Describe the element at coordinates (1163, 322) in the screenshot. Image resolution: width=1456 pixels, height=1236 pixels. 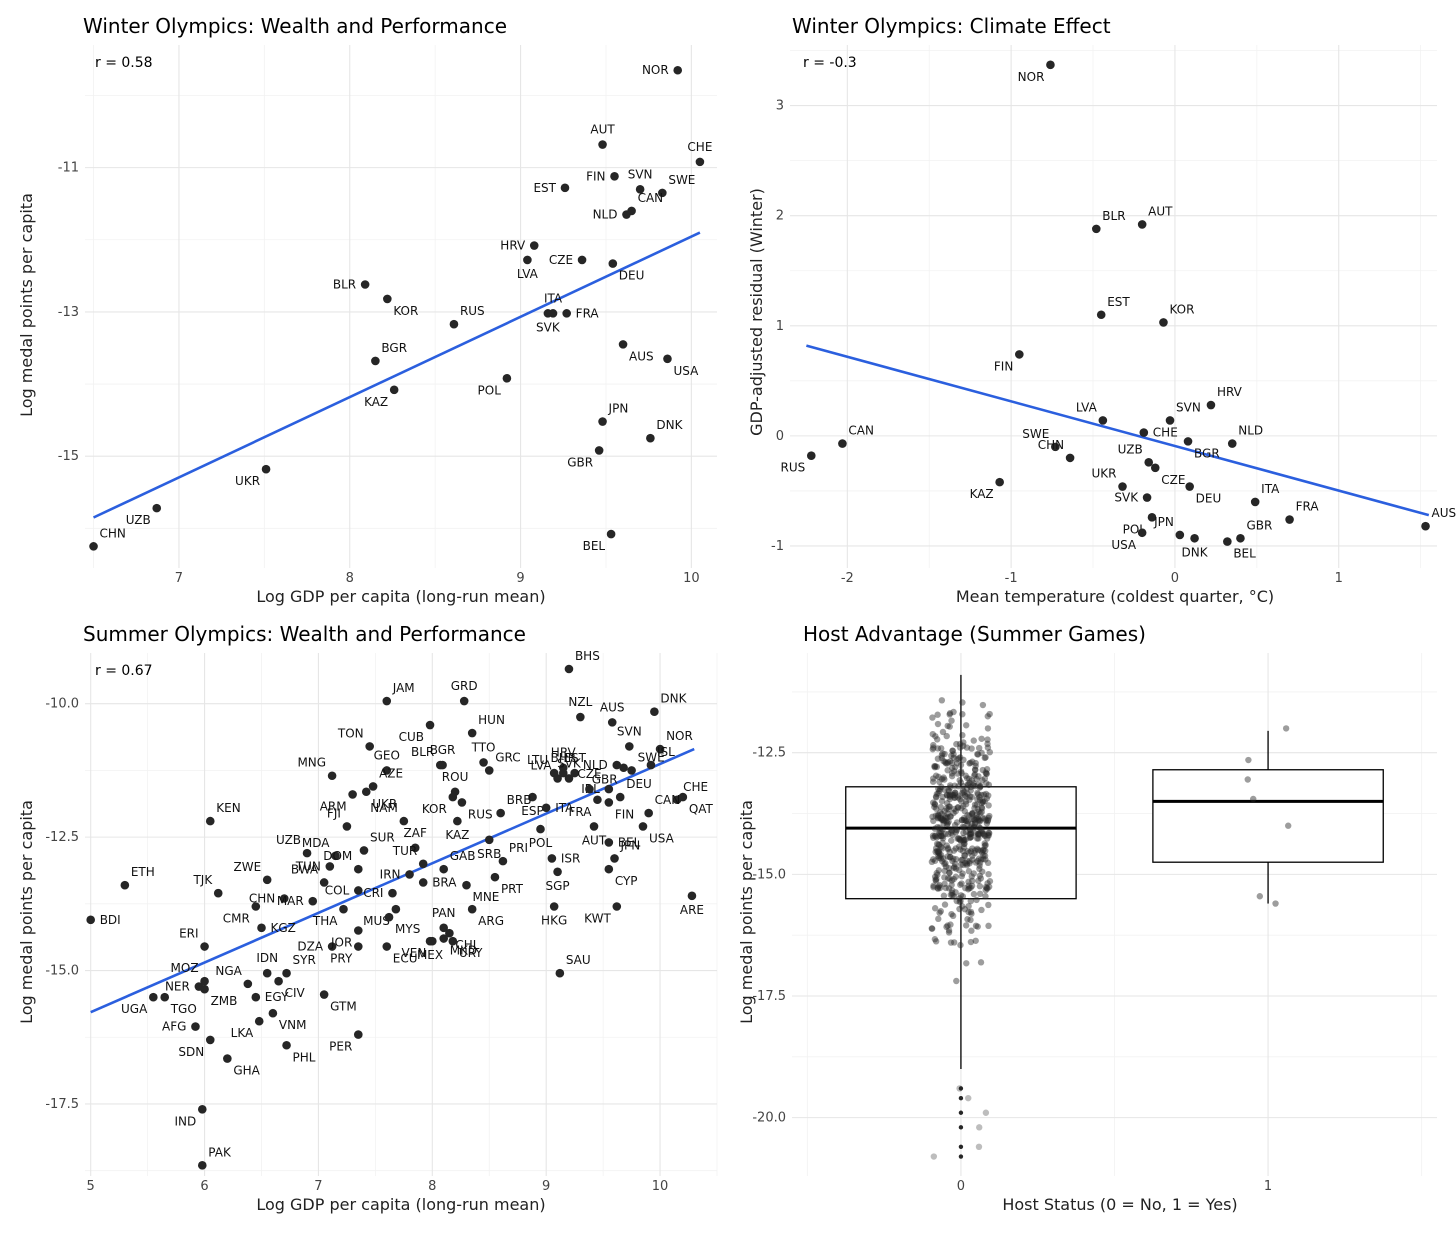
I see `p2-point-kor` at that location.